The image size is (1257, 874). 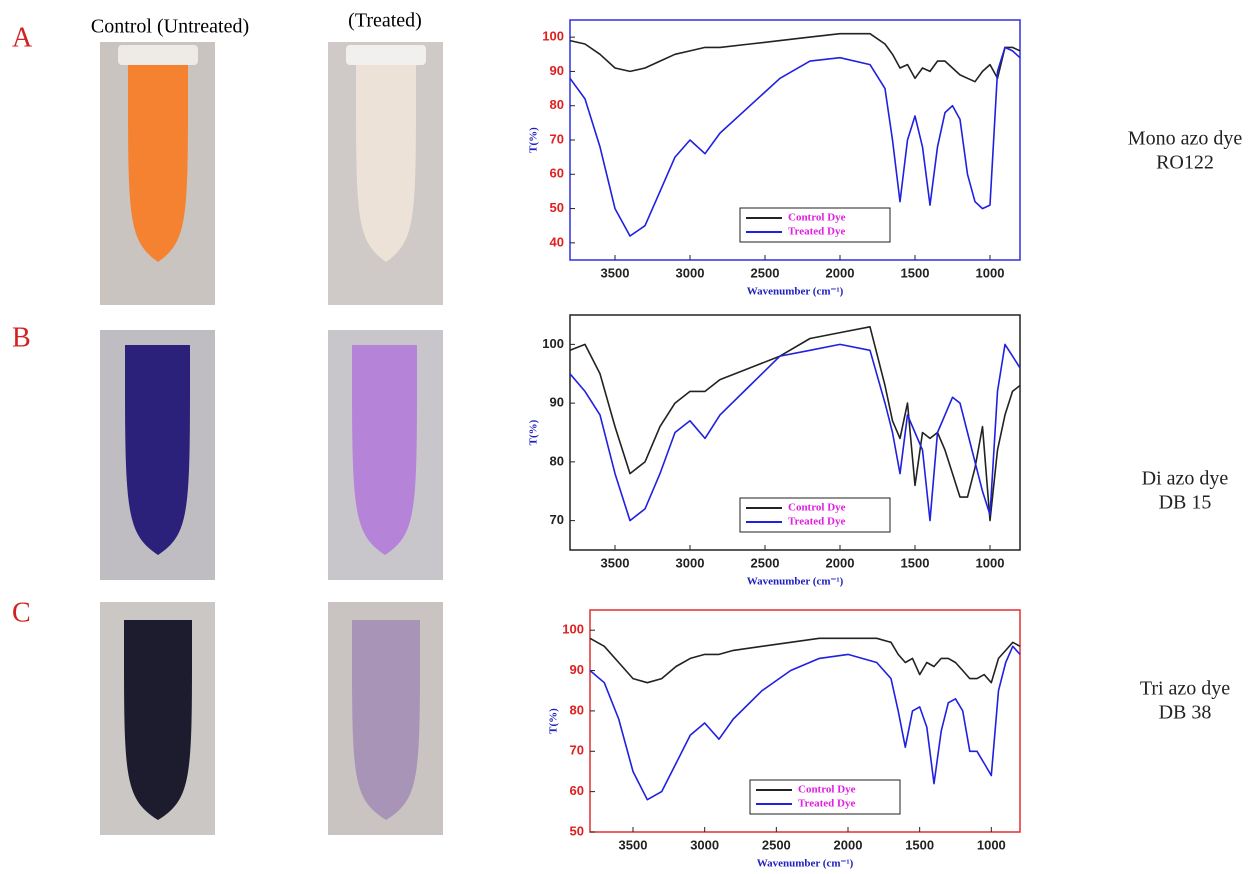 What do you see at coordinates (1185, 689) in the screenshot?
I see `dye-name: Tri azo dye` at bounding box center [1185, 689].